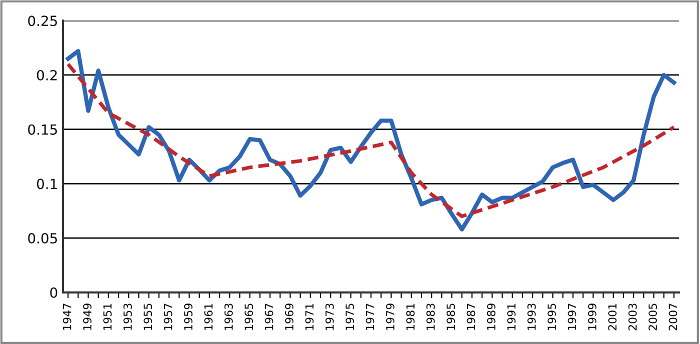 The image size is (700, 344). Describe the element at coordinates (632, 317) in the screenshot. I see `x-tick-label: 2003` at that location.